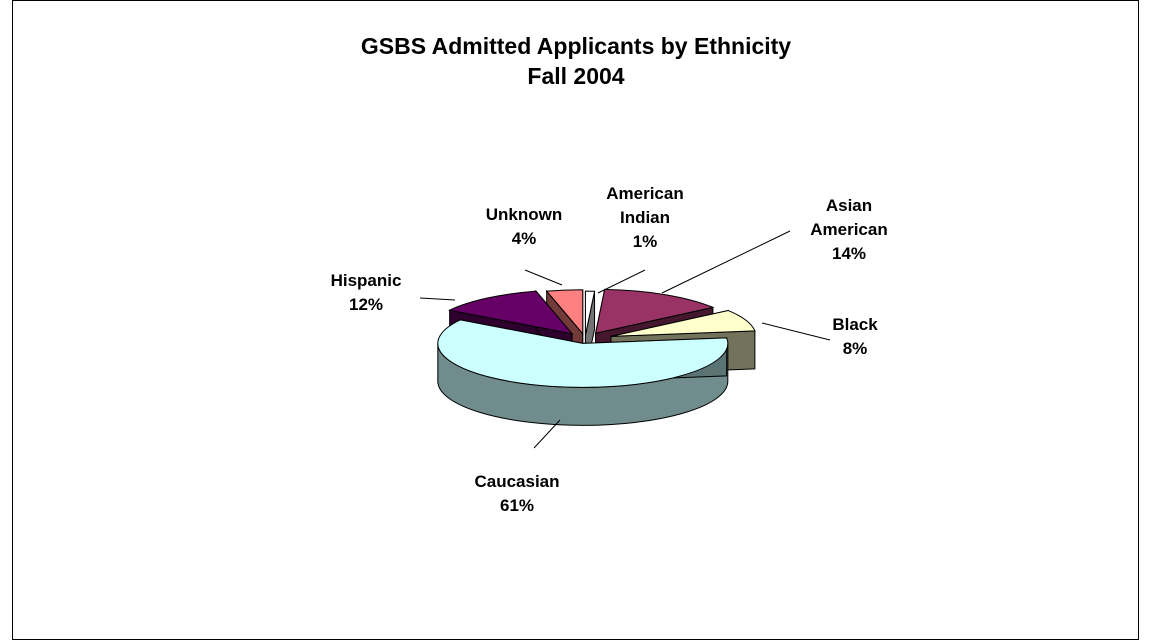  What do you see at coordinates (516, 481) in the screenshot?
I see `data-label-category: Caucasian` at bounding box center [516, 481].